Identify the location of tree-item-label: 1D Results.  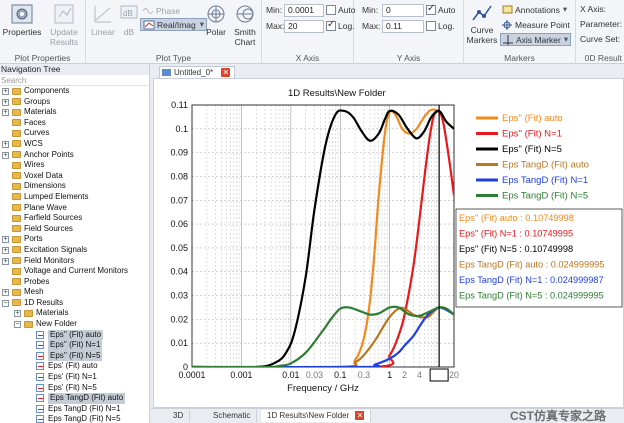
(44, 302).